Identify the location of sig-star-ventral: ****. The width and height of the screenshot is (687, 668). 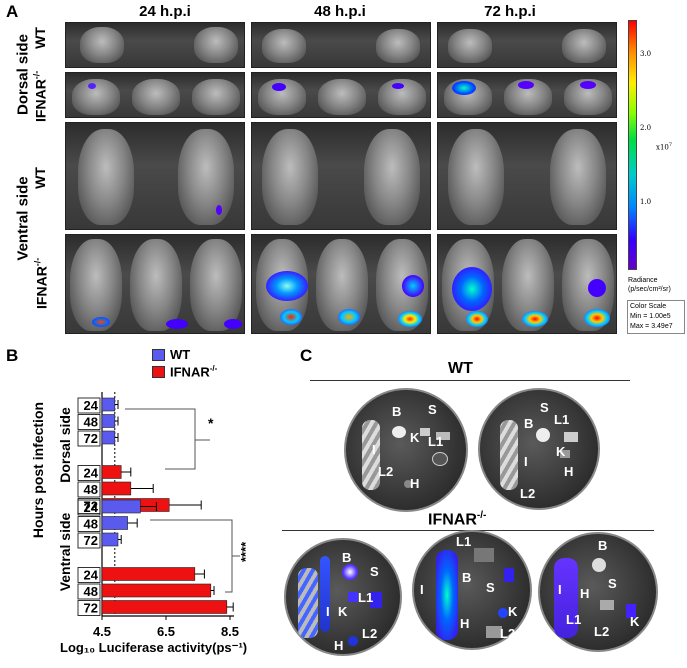
(245, 551).